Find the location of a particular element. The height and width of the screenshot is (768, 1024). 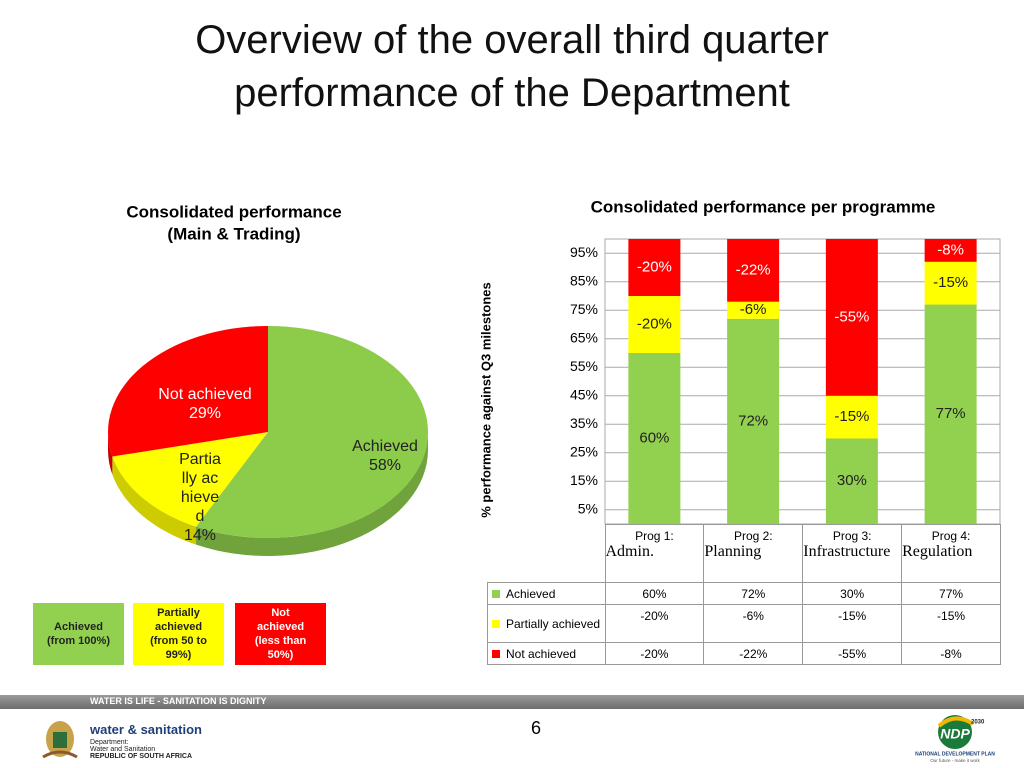

y-tick-label: 95% is located at coordinates (584, 252).